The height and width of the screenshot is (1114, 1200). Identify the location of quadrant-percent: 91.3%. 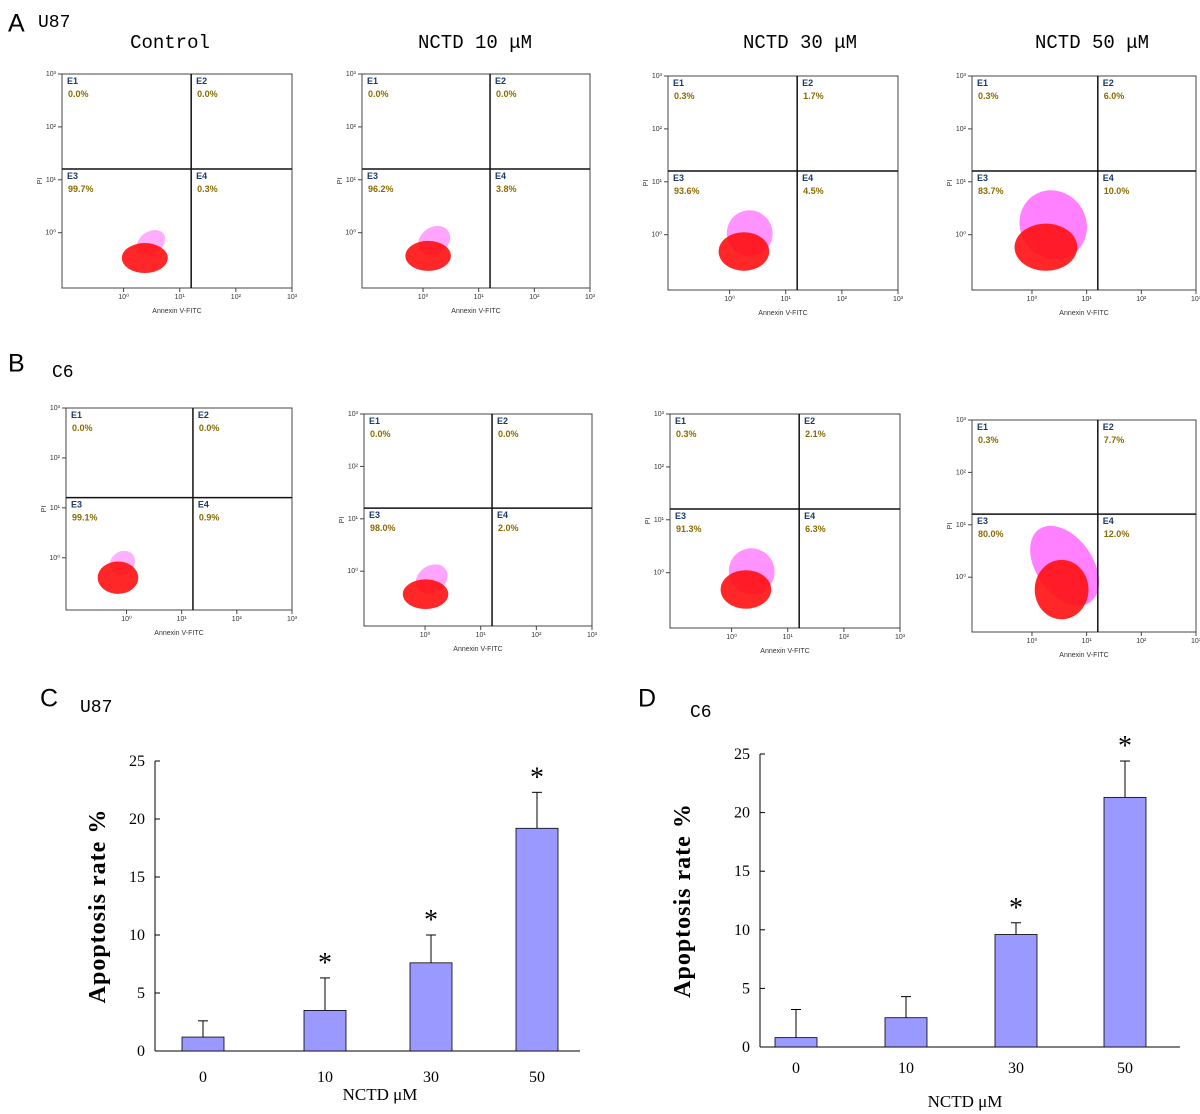
(689, 529).